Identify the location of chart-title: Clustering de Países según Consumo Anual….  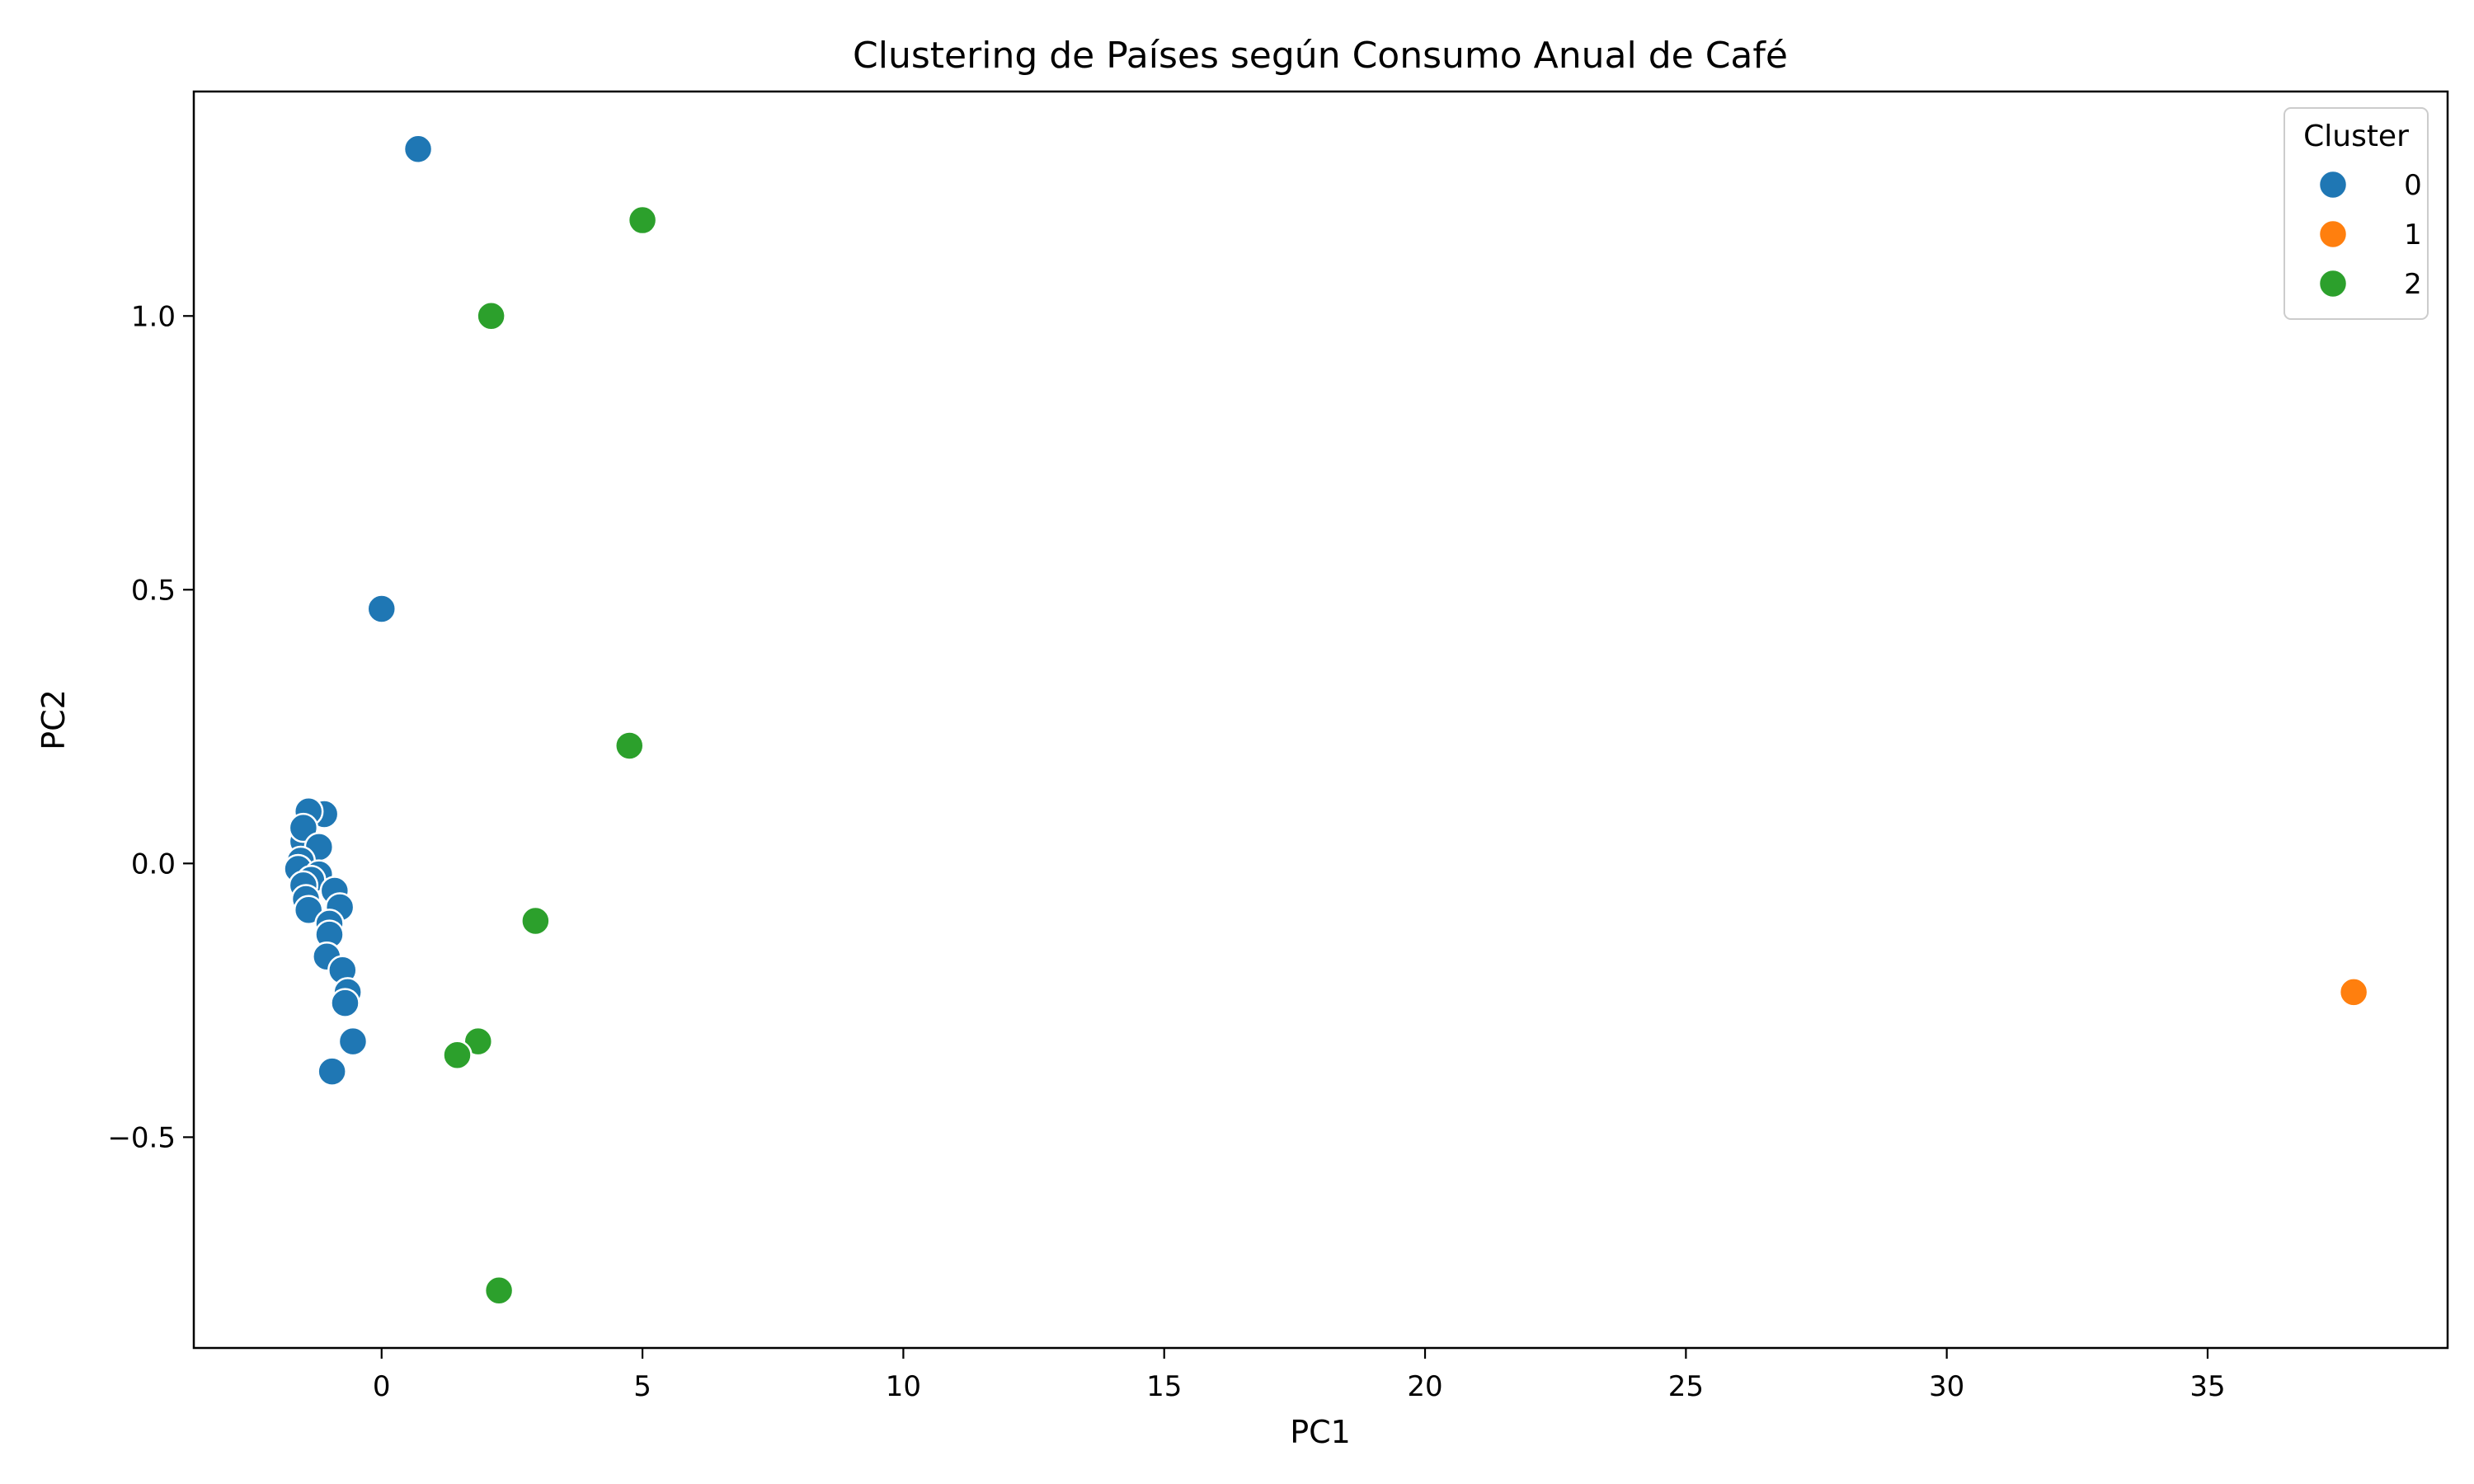
(1320, 56).